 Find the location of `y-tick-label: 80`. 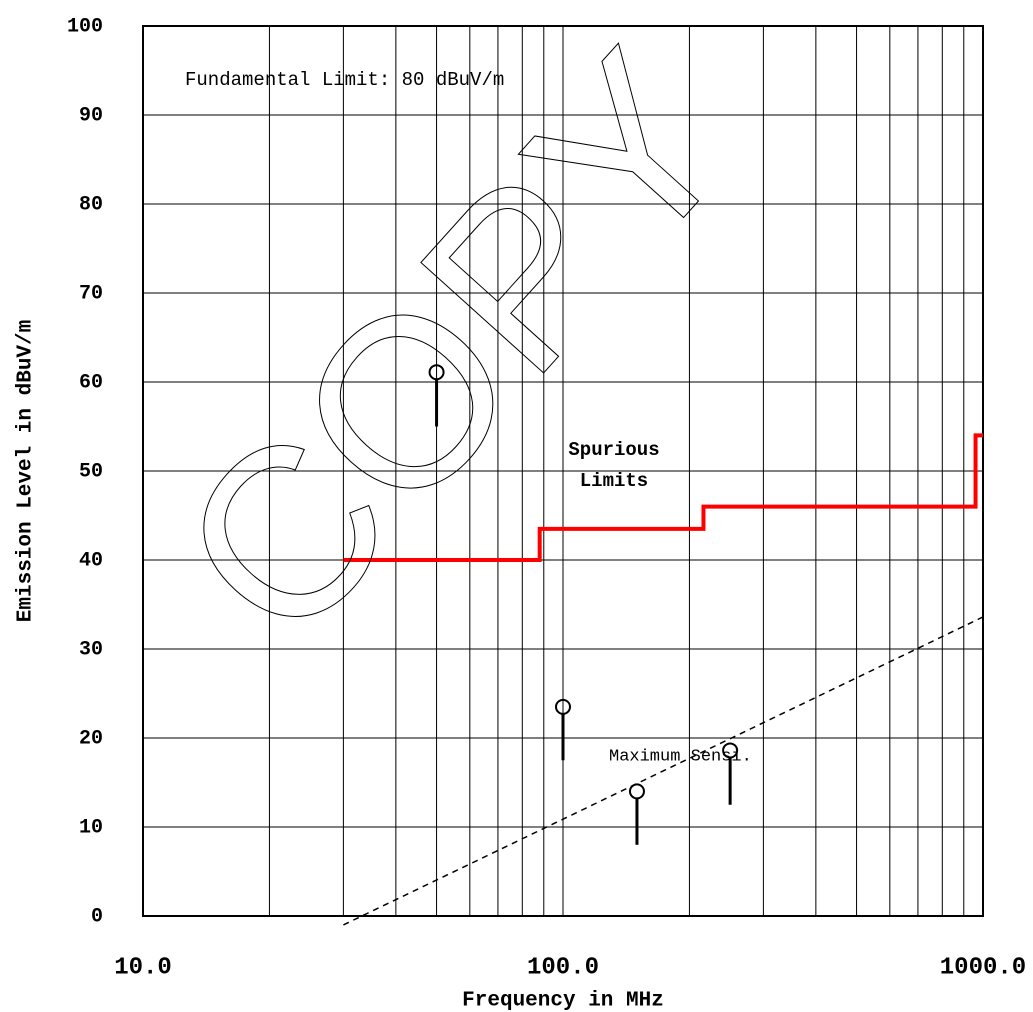

y-tick-label: 80 is located at coordinates (91, 204).